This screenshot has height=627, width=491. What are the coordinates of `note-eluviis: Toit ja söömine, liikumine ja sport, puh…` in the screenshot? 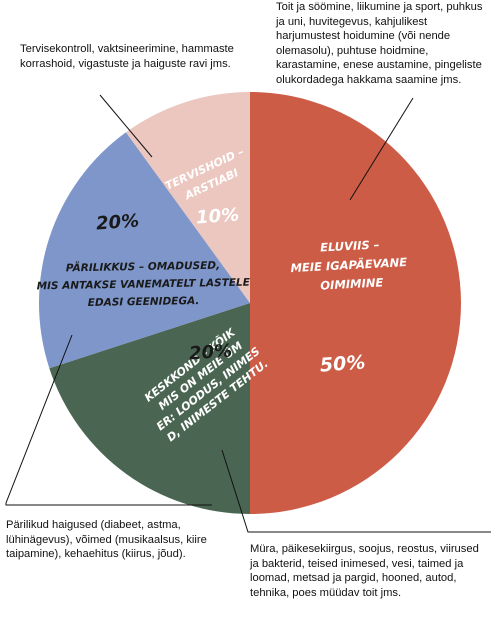 It's located at (379, 43).